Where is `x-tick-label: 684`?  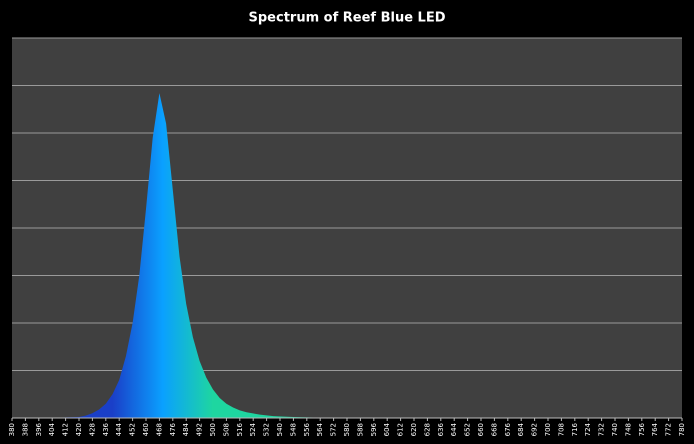 x-tick-label: 684 is located at coordinates (521, 429).